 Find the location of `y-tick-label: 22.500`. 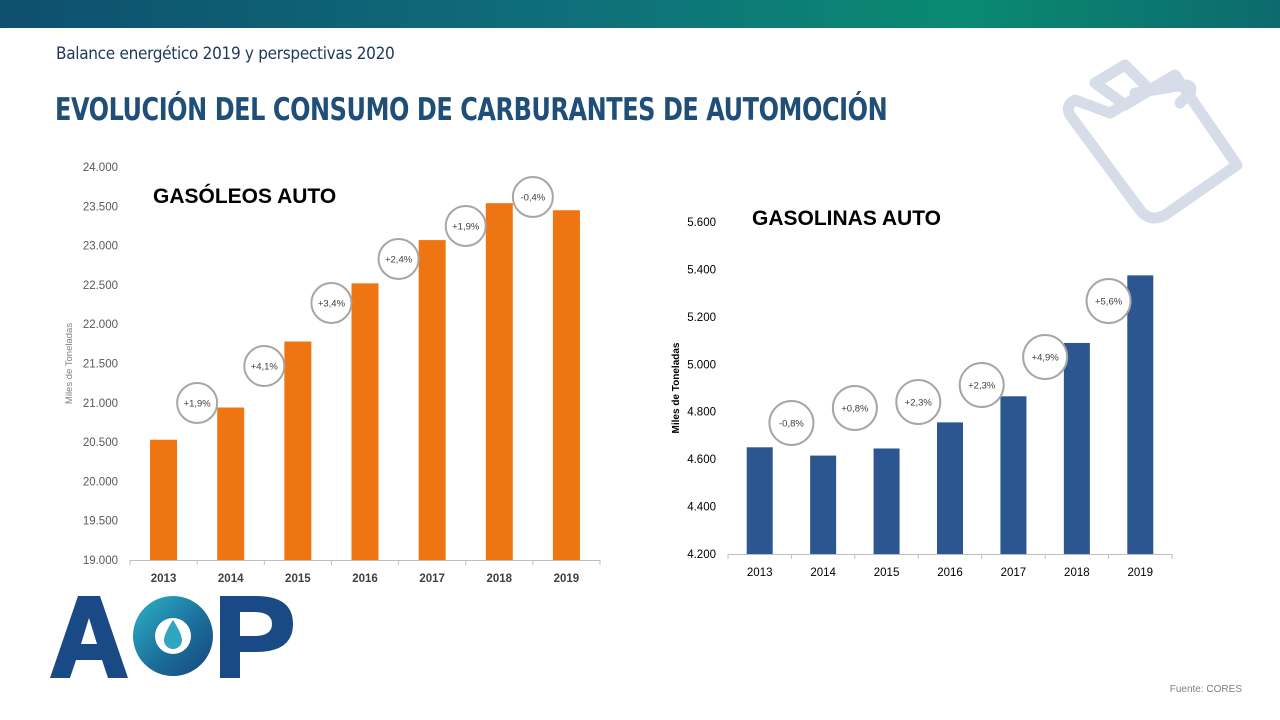

y-tick-label: 22.500 is located at coordinates (100, 286).